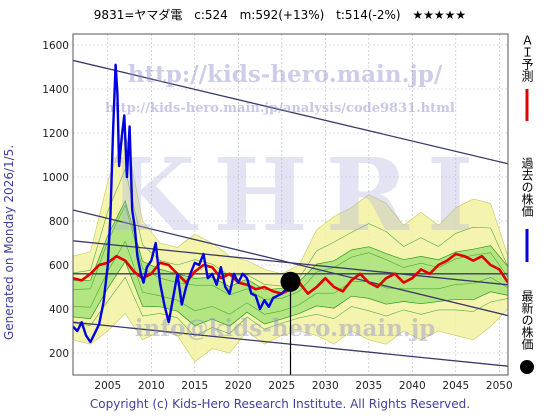  Describe the element at coordinates (527, 187) in the screenshot. I see `legend-past-price: 過去の株価` at that location.